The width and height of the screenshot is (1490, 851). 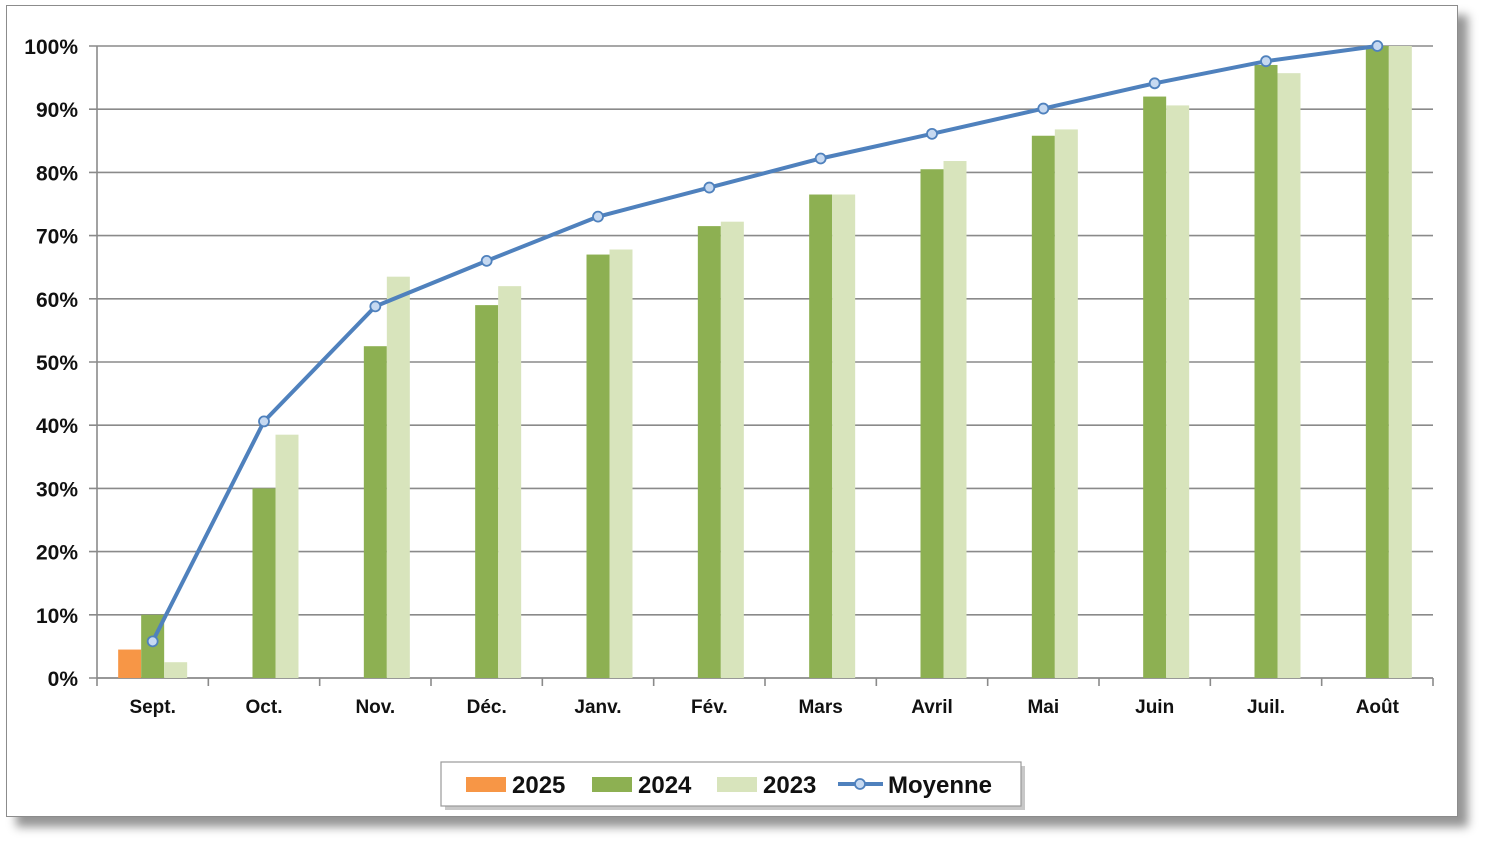 I want to click on y-axis-ticks: 0% 10% 20% 30% 40% 50% 60% 70% 80% 90% 100%, so click(x=51, y=363).